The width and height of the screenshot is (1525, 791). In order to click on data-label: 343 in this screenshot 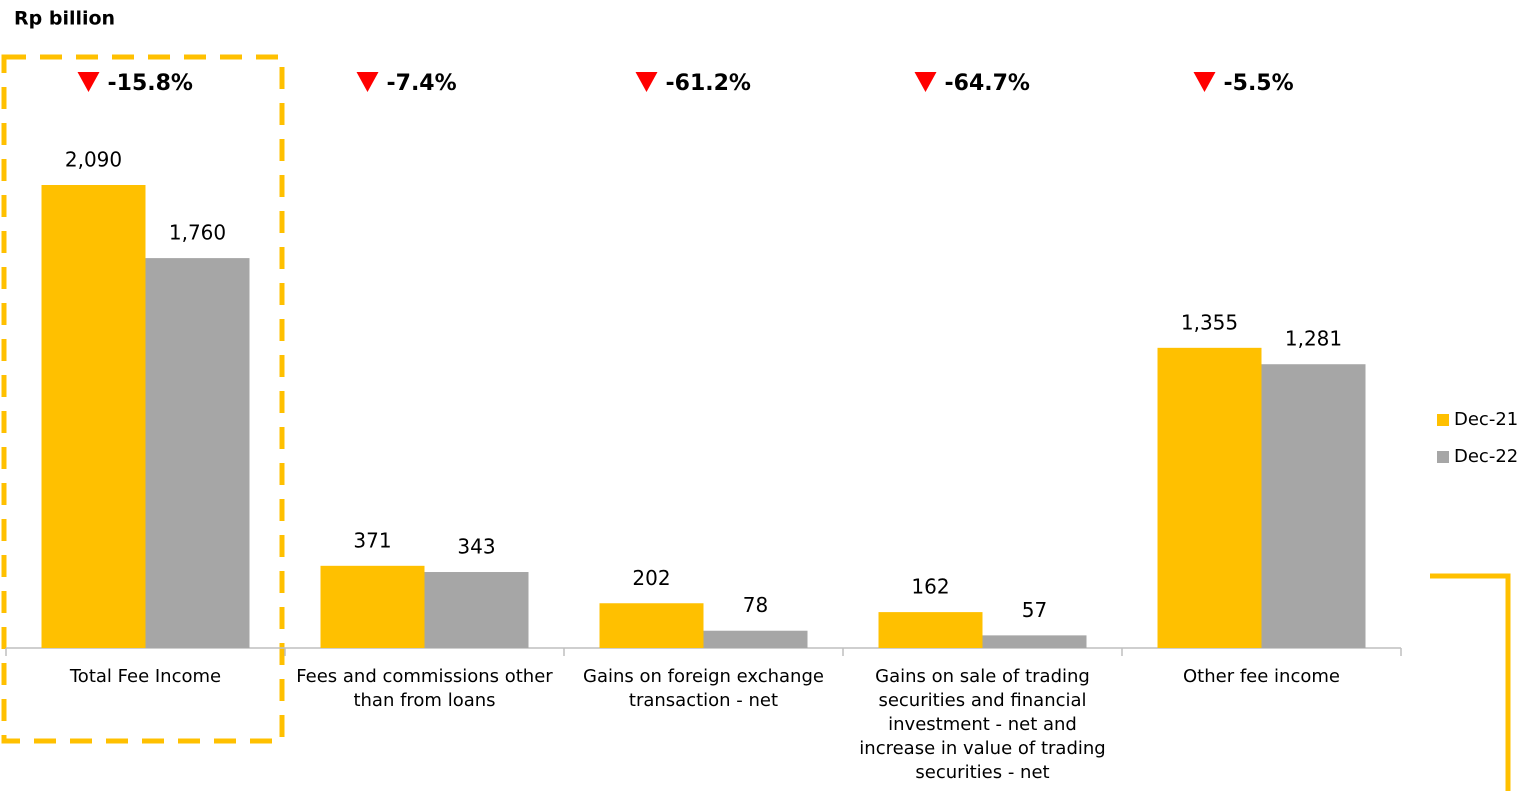, I will do `click(476, 547)`.